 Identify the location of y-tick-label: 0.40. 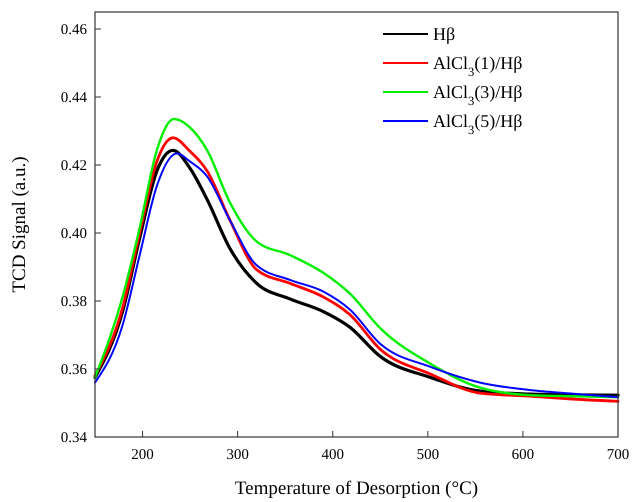
(73, 234).